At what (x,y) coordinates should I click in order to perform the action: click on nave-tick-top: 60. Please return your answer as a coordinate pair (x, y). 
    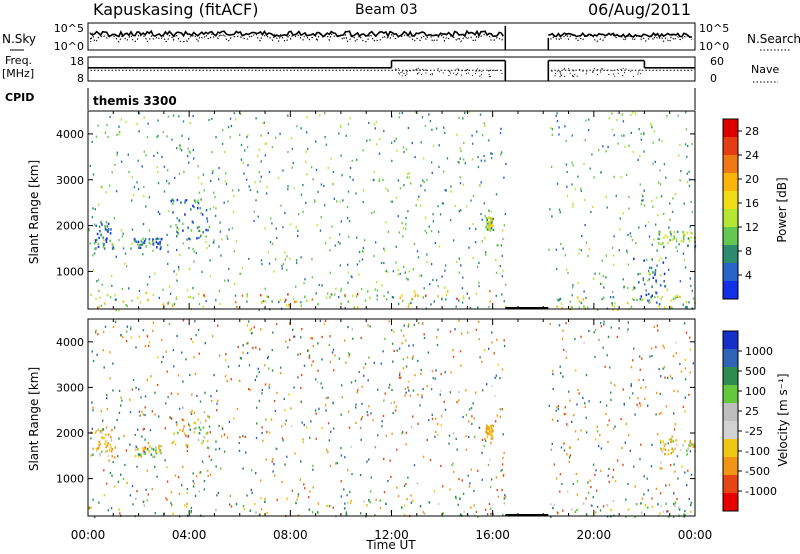
    Looking at the image, I should click on (717, 61).